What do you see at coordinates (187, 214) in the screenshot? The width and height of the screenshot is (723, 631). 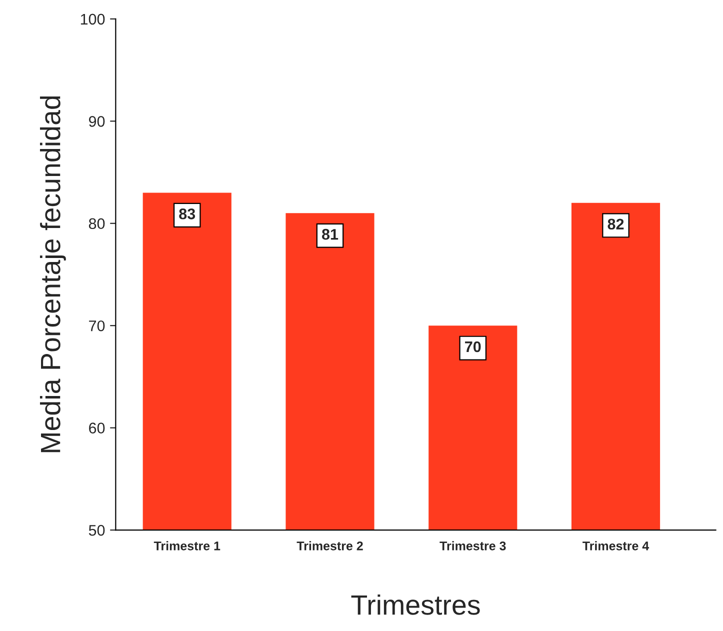 I see `data-label: 83` at bounding box center [187, 214].